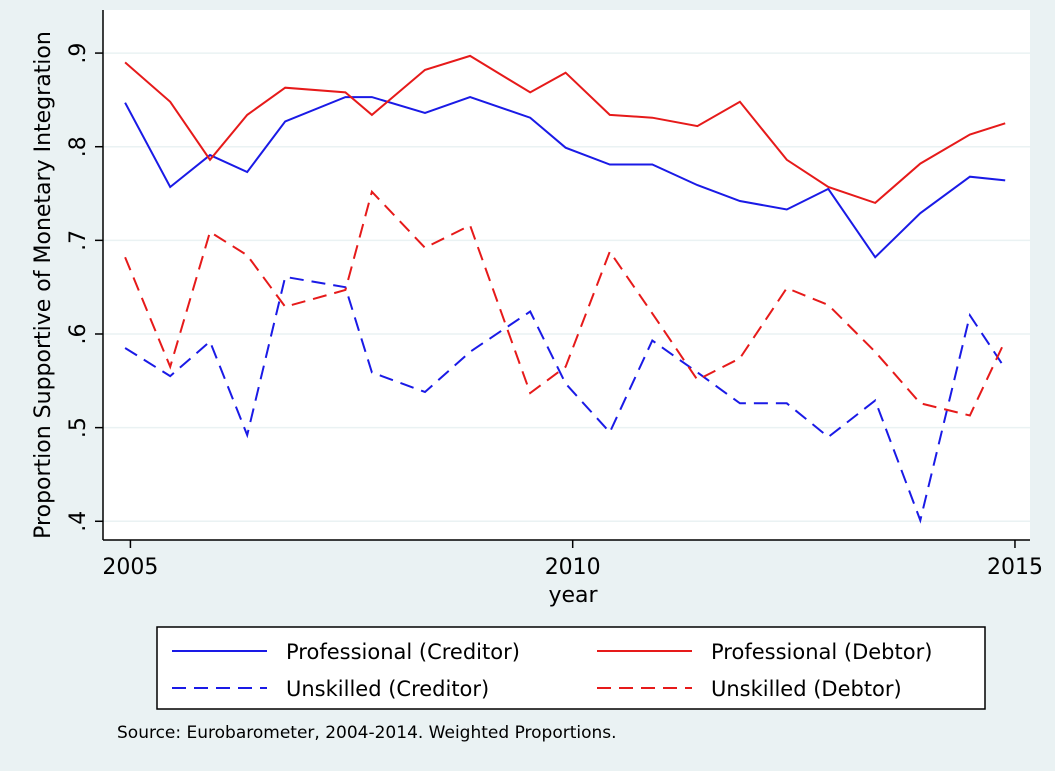  What do you see at coordinates (387, 689) in the screenshot?
I see `legend-label: Unskilled (Creditor)` at bounding box center [387, 689].